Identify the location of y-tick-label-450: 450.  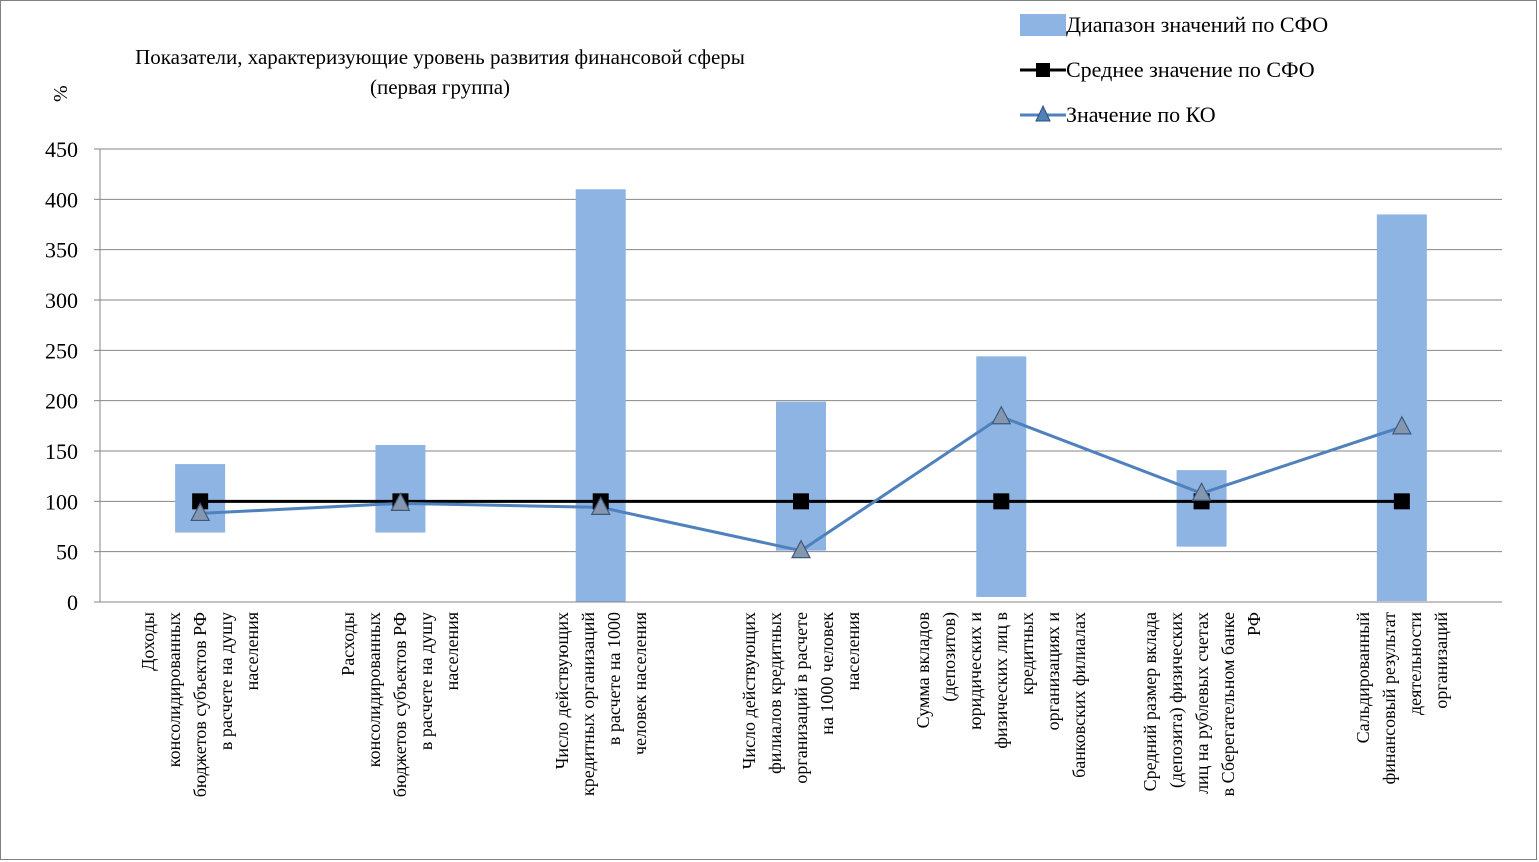
(61, 149).